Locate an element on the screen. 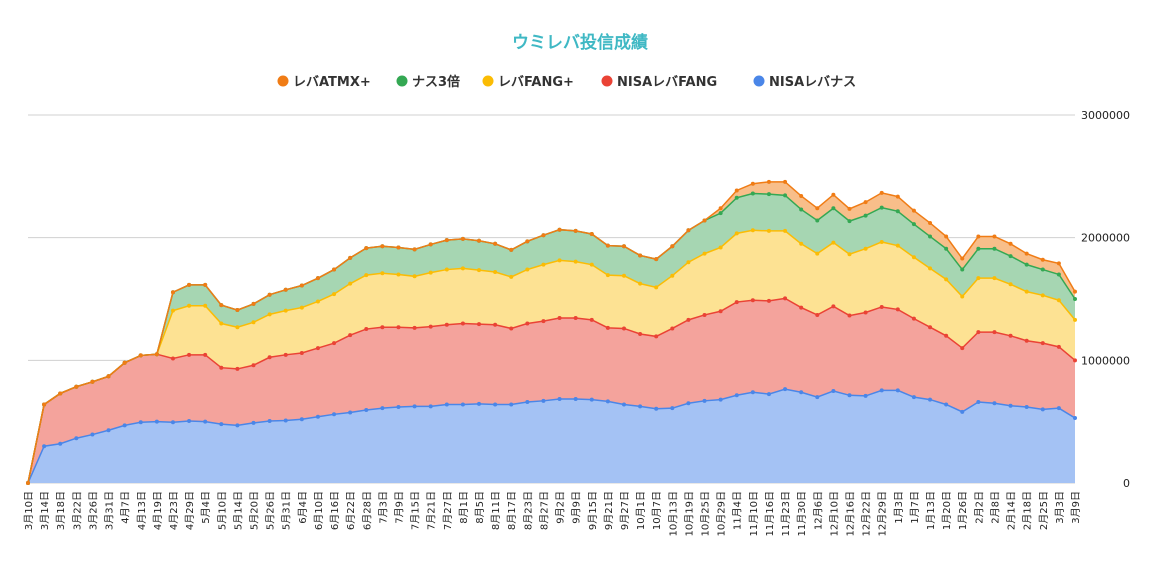 Image resolution: width=1160 pixels, height=569 pixels. x-tick-label: 7月27日 is located at coordinates (448, 510).